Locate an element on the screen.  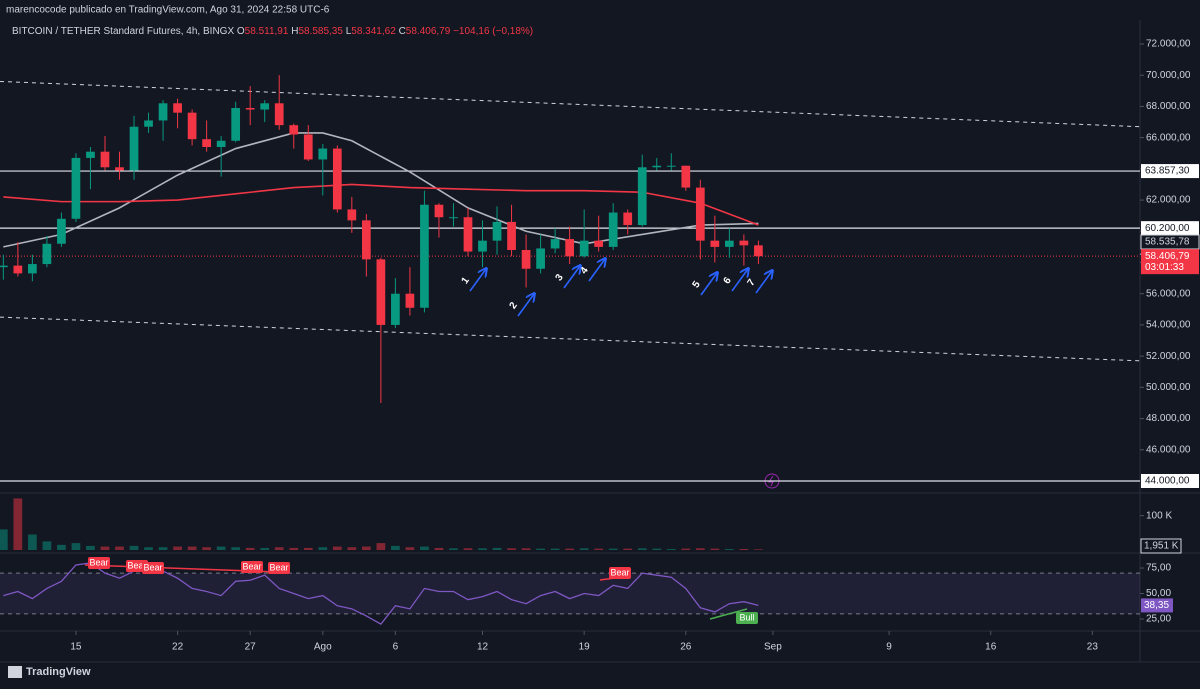
y-tick-label: 72.000,00 is located at coordinates (1168, 44).